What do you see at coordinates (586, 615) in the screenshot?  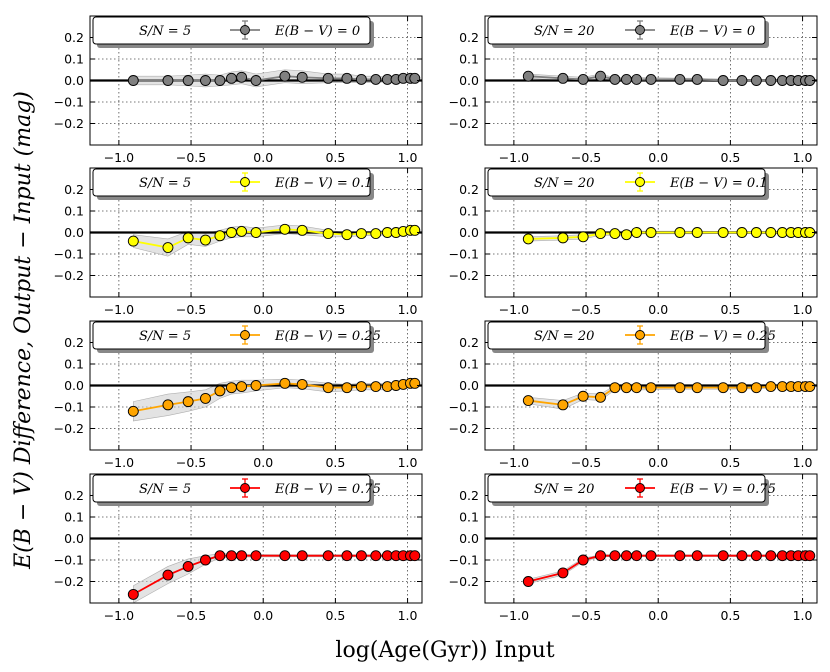 I see `x-tick-label: −0.5` at bounding box center [586, 615].